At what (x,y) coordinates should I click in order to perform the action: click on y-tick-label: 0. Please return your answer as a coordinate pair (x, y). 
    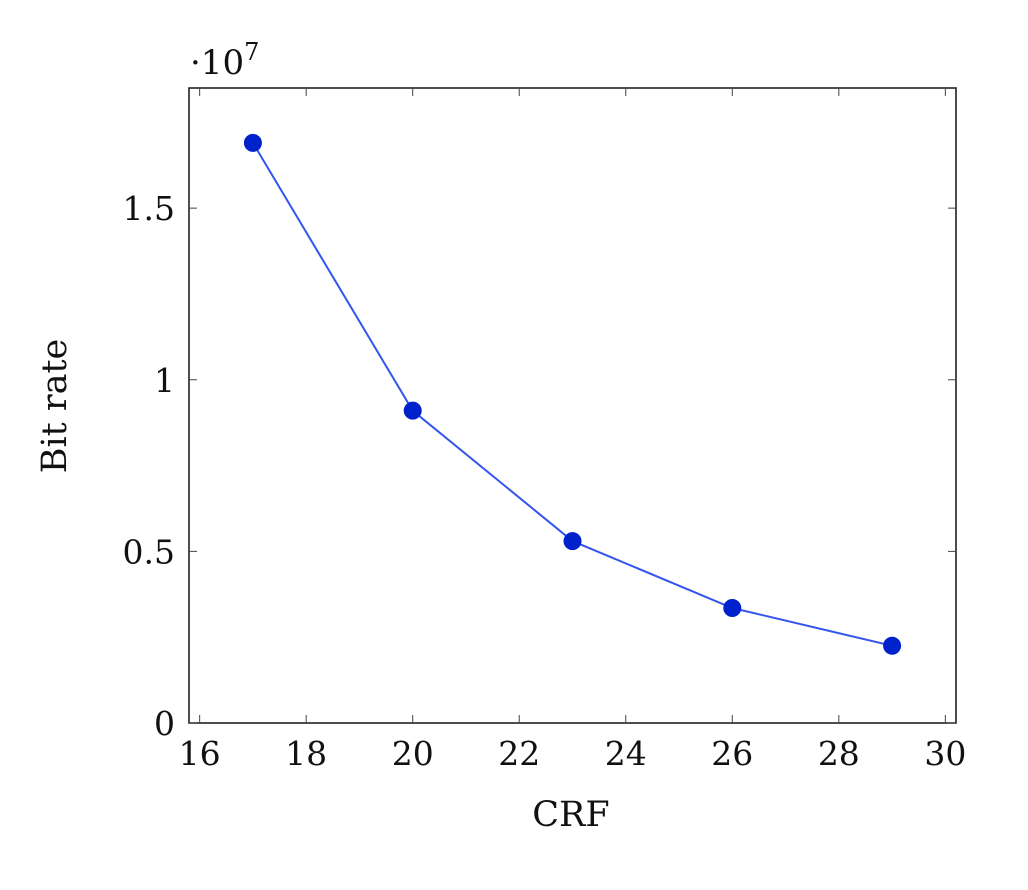
    Looking at the image, I should click on (164, 723).